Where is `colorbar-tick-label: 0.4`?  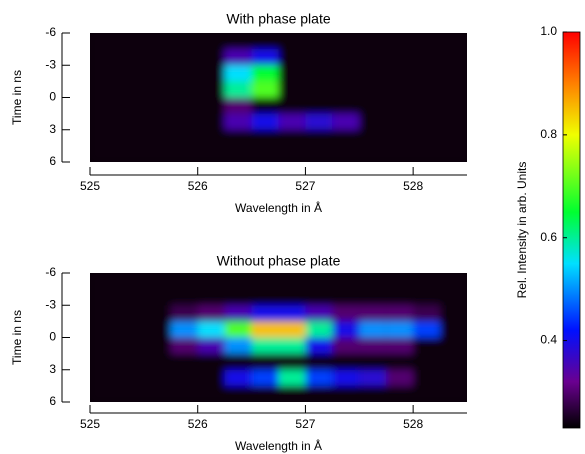 colorbar-tick-label: 0.4 is located at coordinates (548, 340).